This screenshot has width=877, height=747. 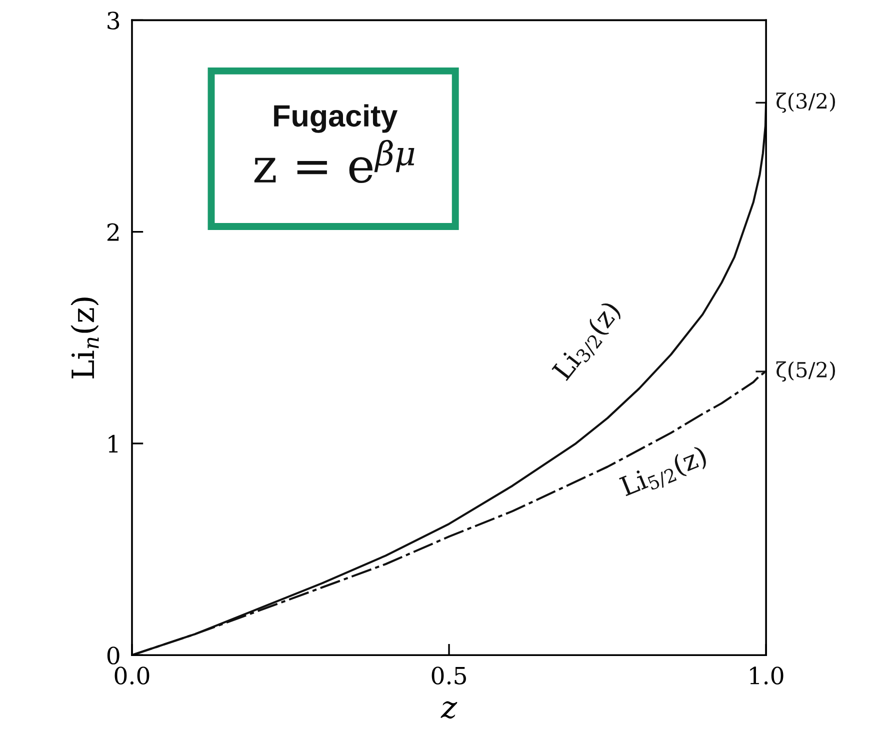 What do you see at coordinates (767, 675) in the screenshot?
I see `x-tick-label: 1.0` at bounding box center [767, 675].